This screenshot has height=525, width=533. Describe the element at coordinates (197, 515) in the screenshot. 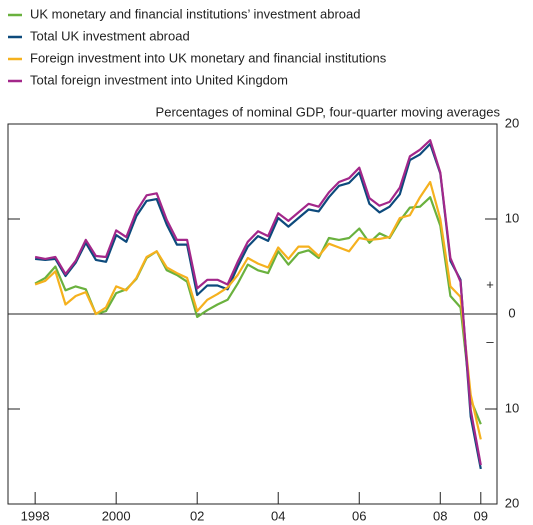

I see `x-tick-label: 02` at that location.